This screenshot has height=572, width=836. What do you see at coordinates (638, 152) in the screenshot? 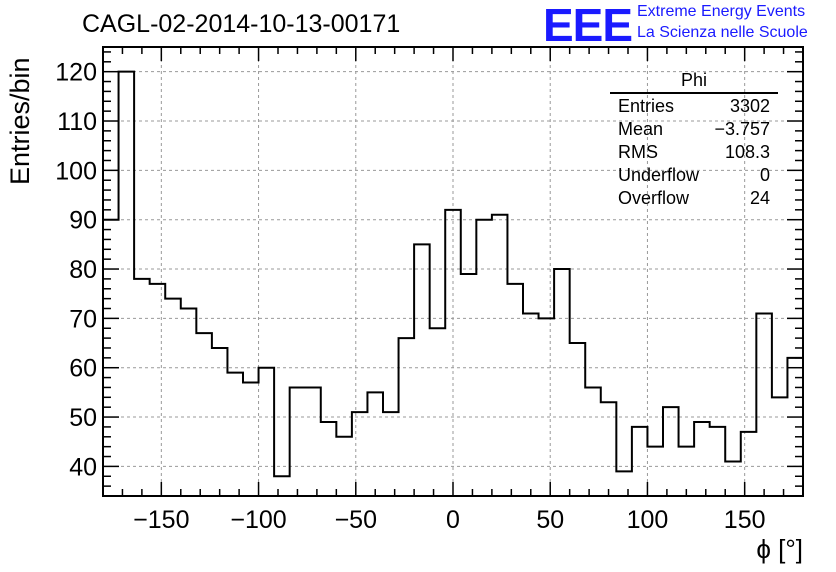
I see `stats-label: RMS` at bounding box center [638, 152].